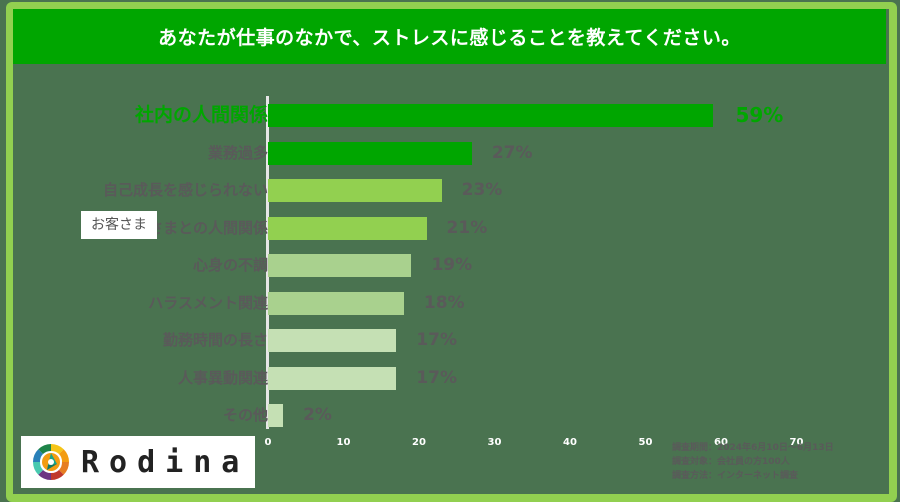 Image resolution: width=900 pixels, height=502 pixels. Describe the element at coordinates (419, 442) in the screenshot. I see `x-tick-label: 20` at that location.